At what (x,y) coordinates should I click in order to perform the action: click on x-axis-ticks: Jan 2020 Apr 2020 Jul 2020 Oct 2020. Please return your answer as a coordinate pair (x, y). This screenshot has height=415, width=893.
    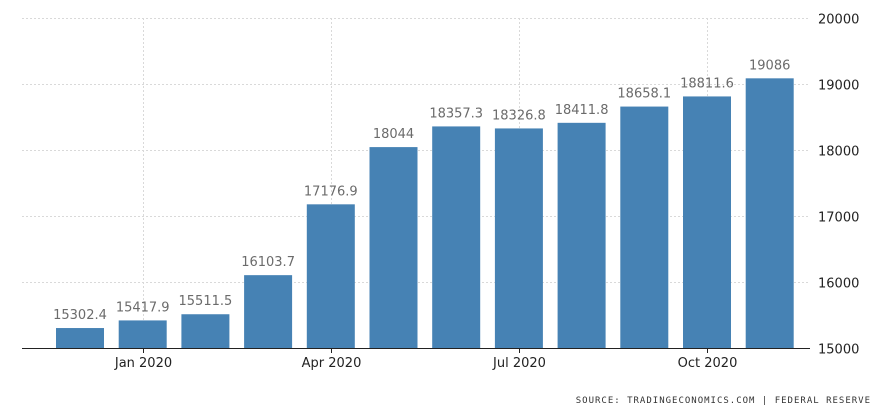
    Looking at the image, I should click on (425, 359).